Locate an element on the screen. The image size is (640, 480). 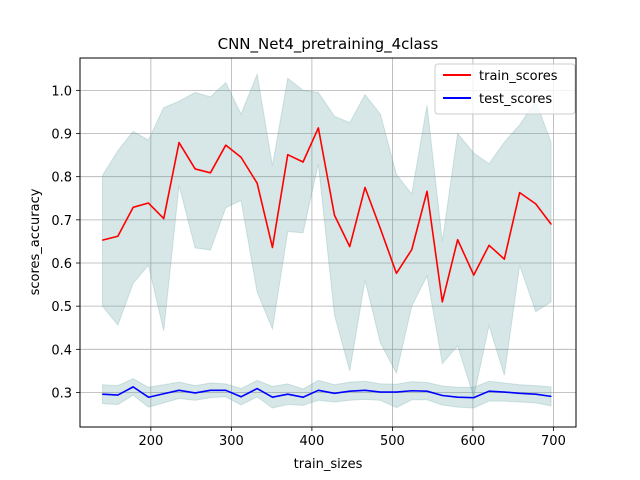
x-tick-label: 500 is located at coordinates (392, 441).